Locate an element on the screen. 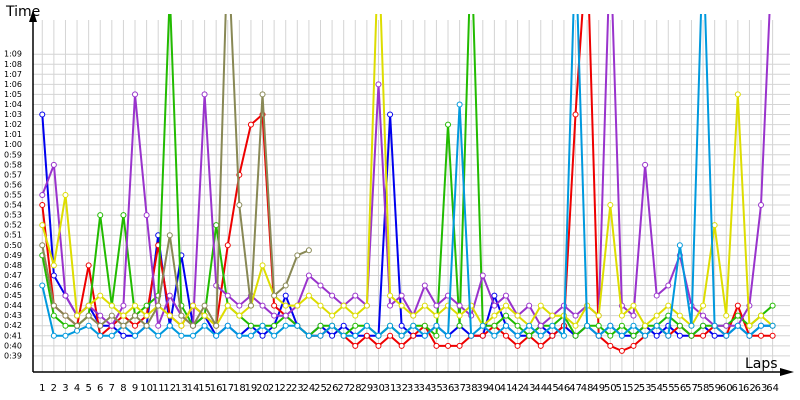  x-tick-label: 60 is located at coordinates (726, 388).